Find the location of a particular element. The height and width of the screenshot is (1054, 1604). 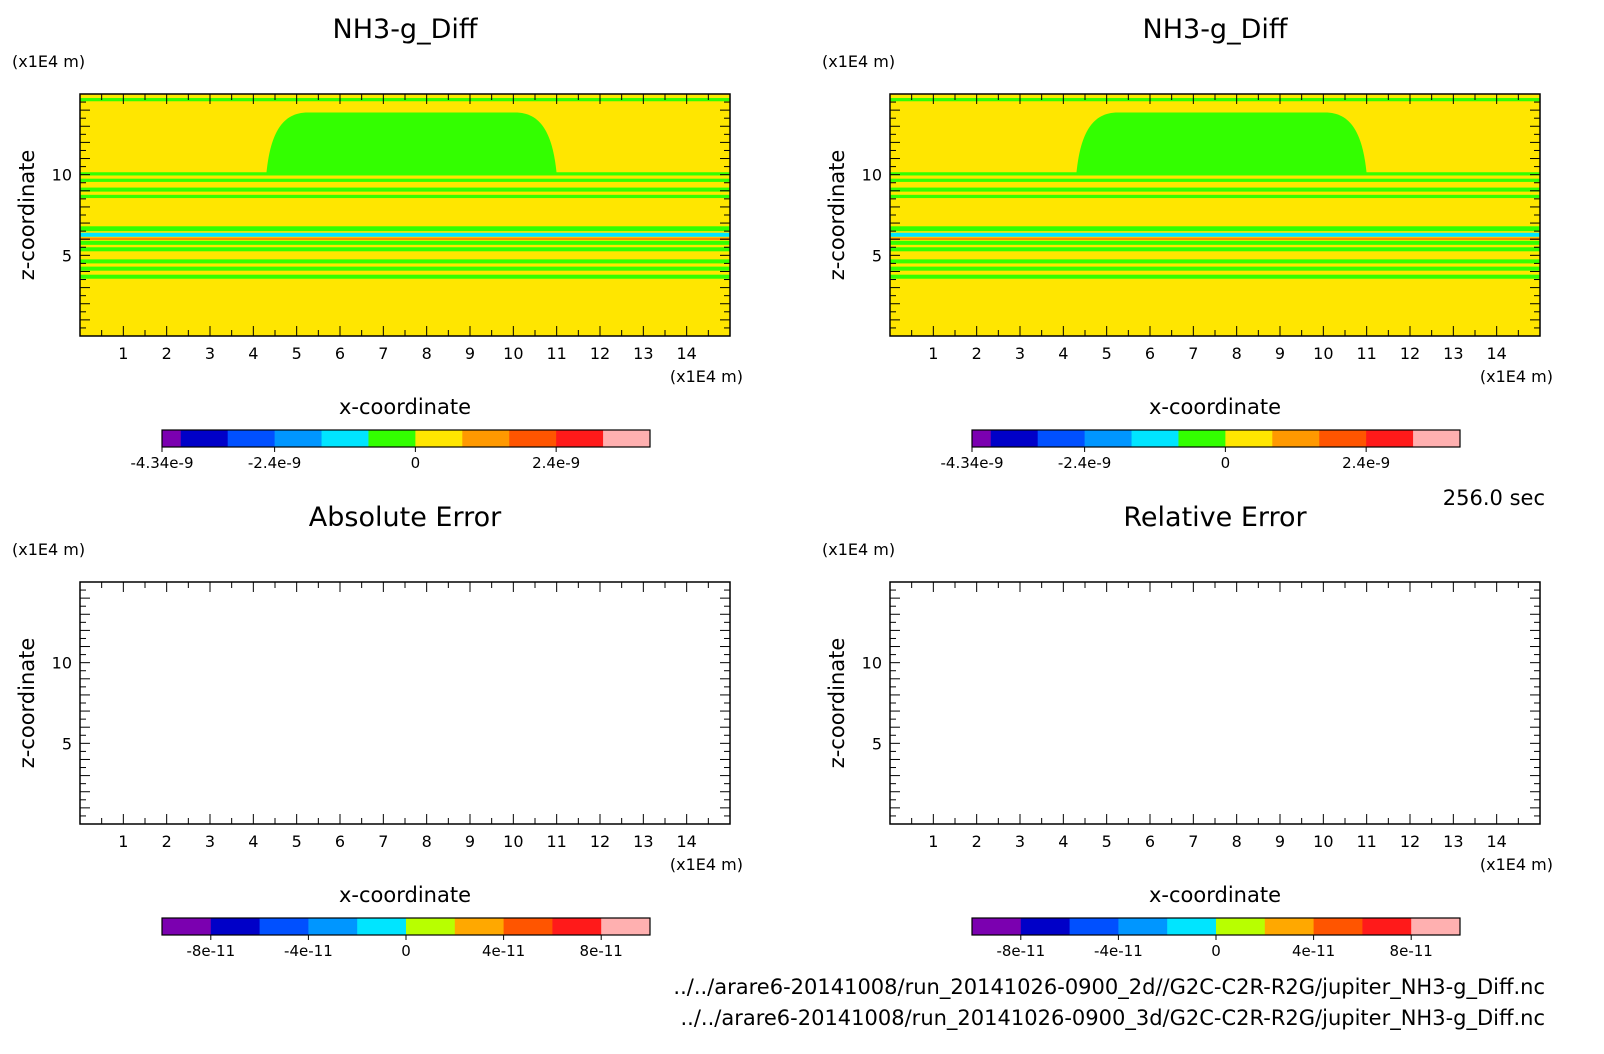

y-tick-label: 10 is located at coordinates (872, 175).